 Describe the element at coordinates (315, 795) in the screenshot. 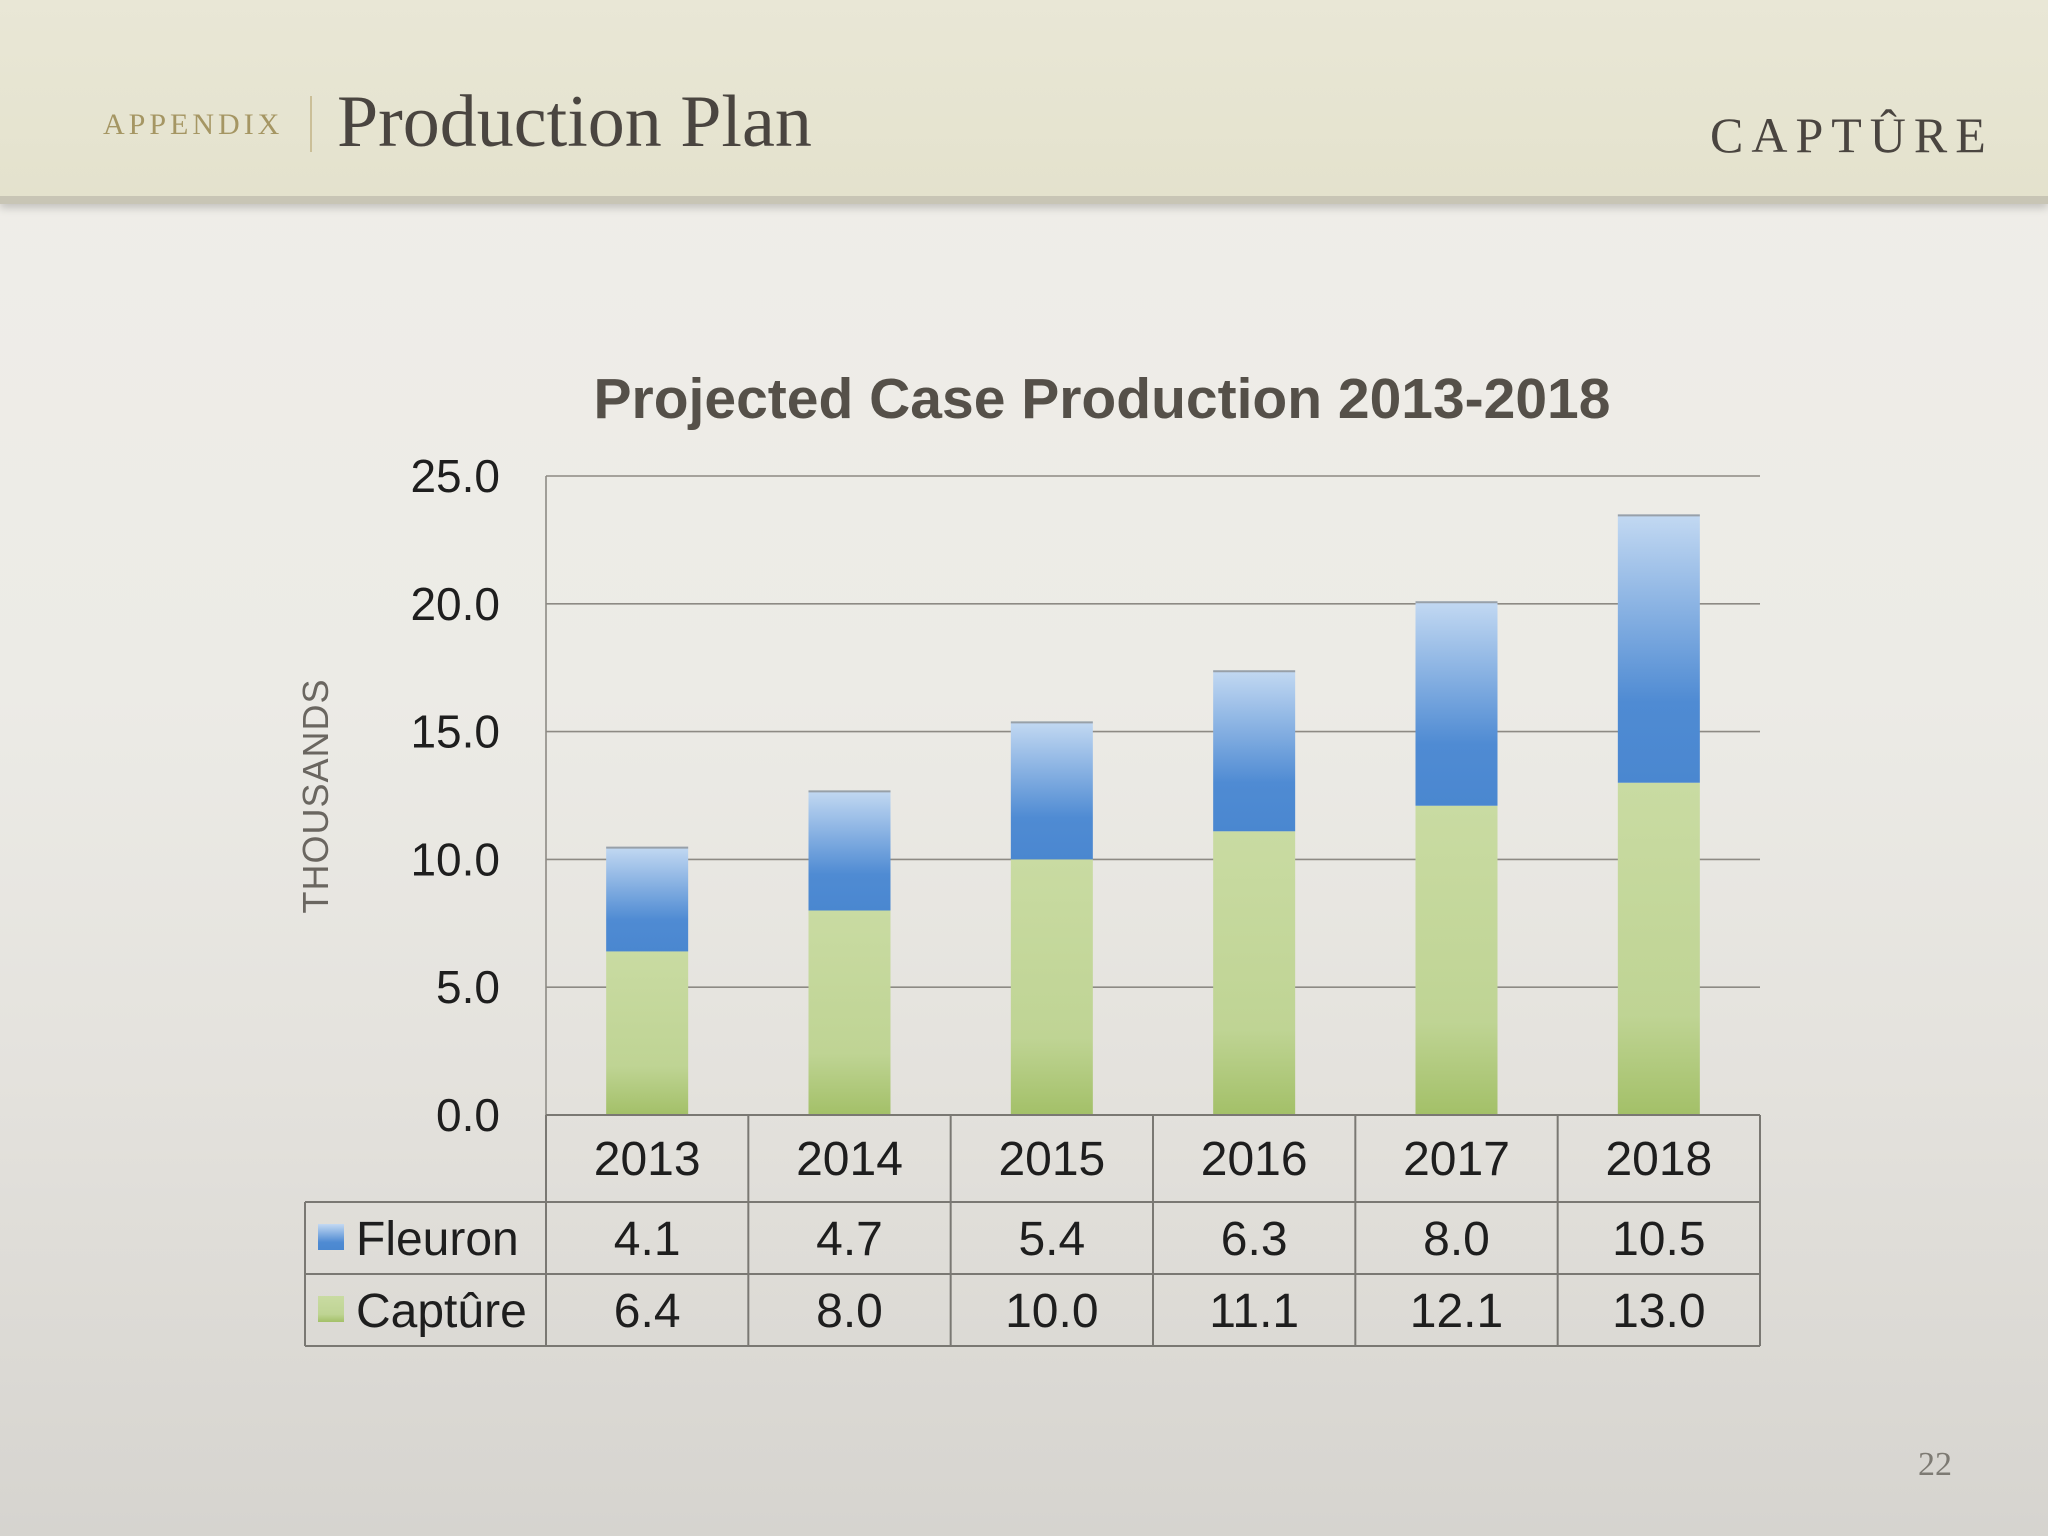

I see `y-axis-label: THOUSANDS` at that location.